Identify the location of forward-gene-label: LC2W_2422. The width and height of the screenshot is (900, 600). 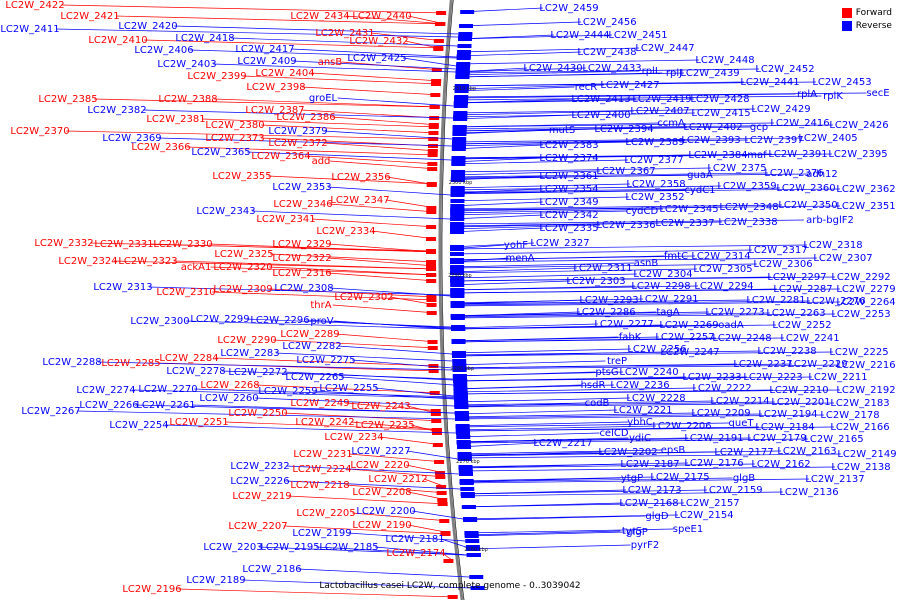
(34, 5).